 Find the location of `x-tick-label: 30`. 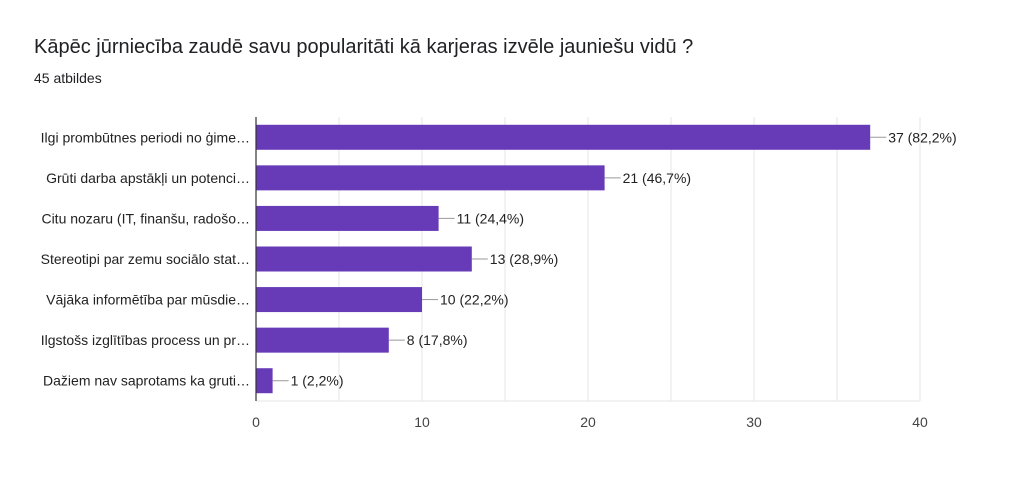

x-tick-label: 30 is located at coordinates (754, 422).